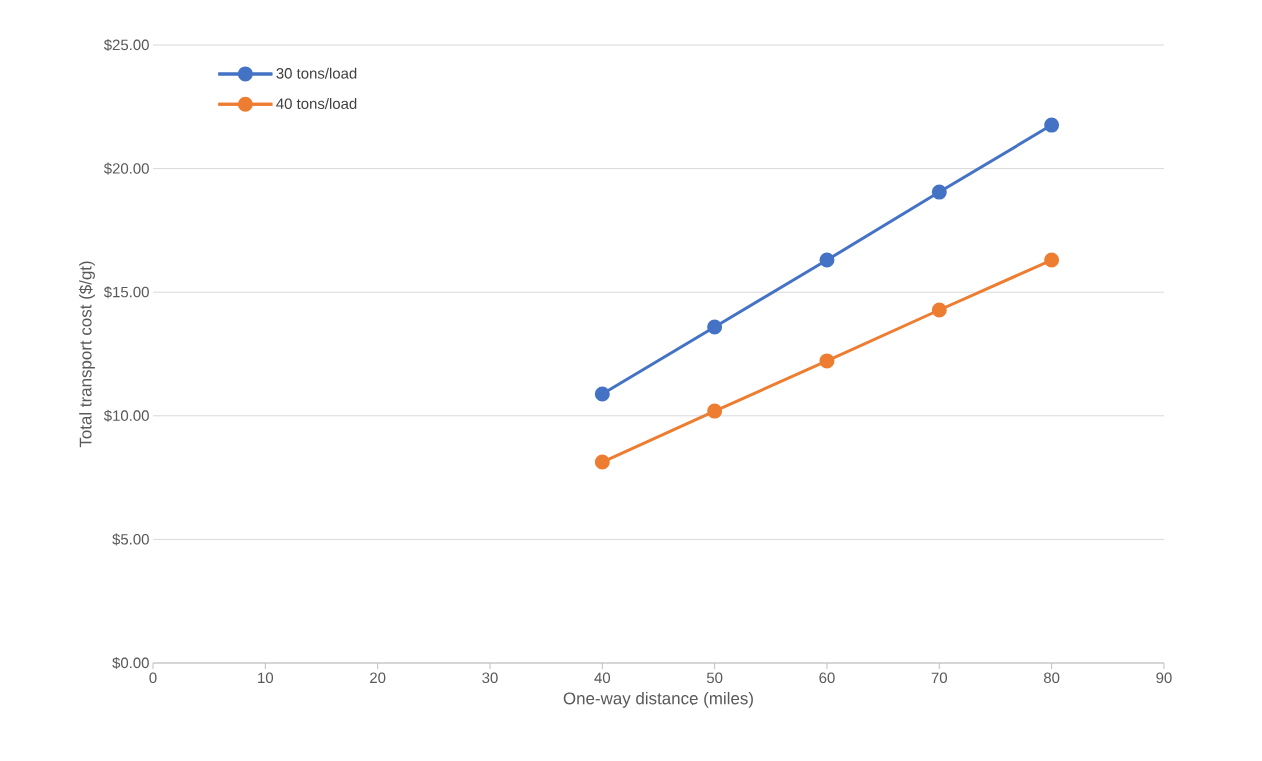 The height and width of the screenshot is (761, 1262). I want to click on y-axis-title: Total transport cost ($/gt), so click(86, 354).